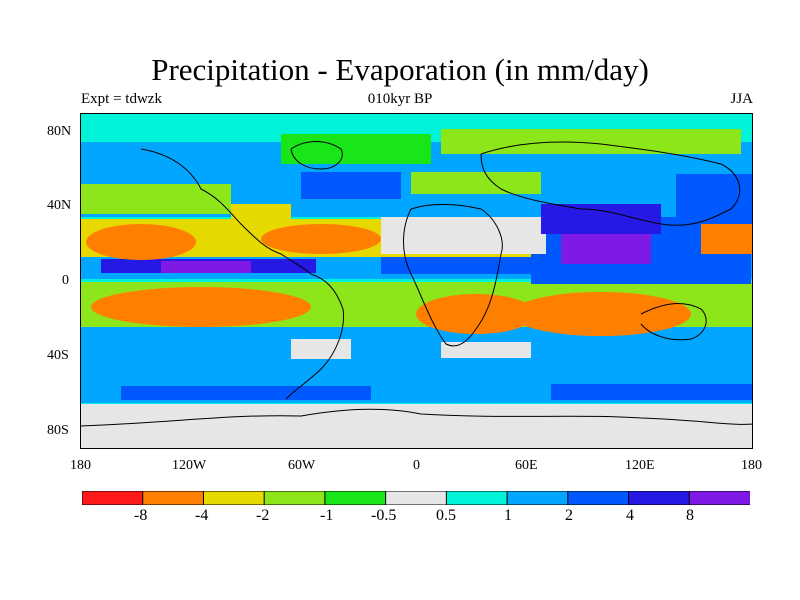  What do you see at coordinates (327, 515) in the screenshot?
I see `colorbar-label-4: -1` at bounding box center [327, 515].